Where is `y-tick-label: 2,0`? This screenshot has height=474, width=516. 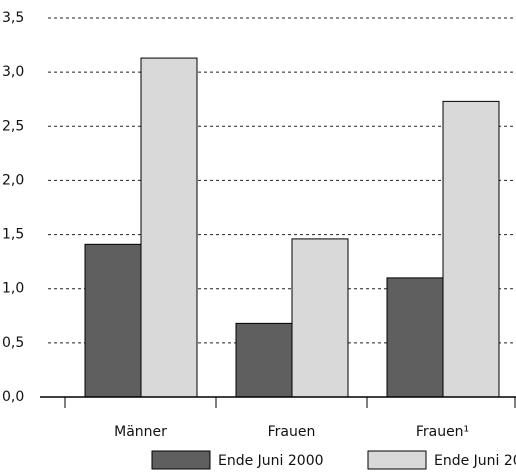
y-tick-label: 2,0 is located at coordinates (13, 180).